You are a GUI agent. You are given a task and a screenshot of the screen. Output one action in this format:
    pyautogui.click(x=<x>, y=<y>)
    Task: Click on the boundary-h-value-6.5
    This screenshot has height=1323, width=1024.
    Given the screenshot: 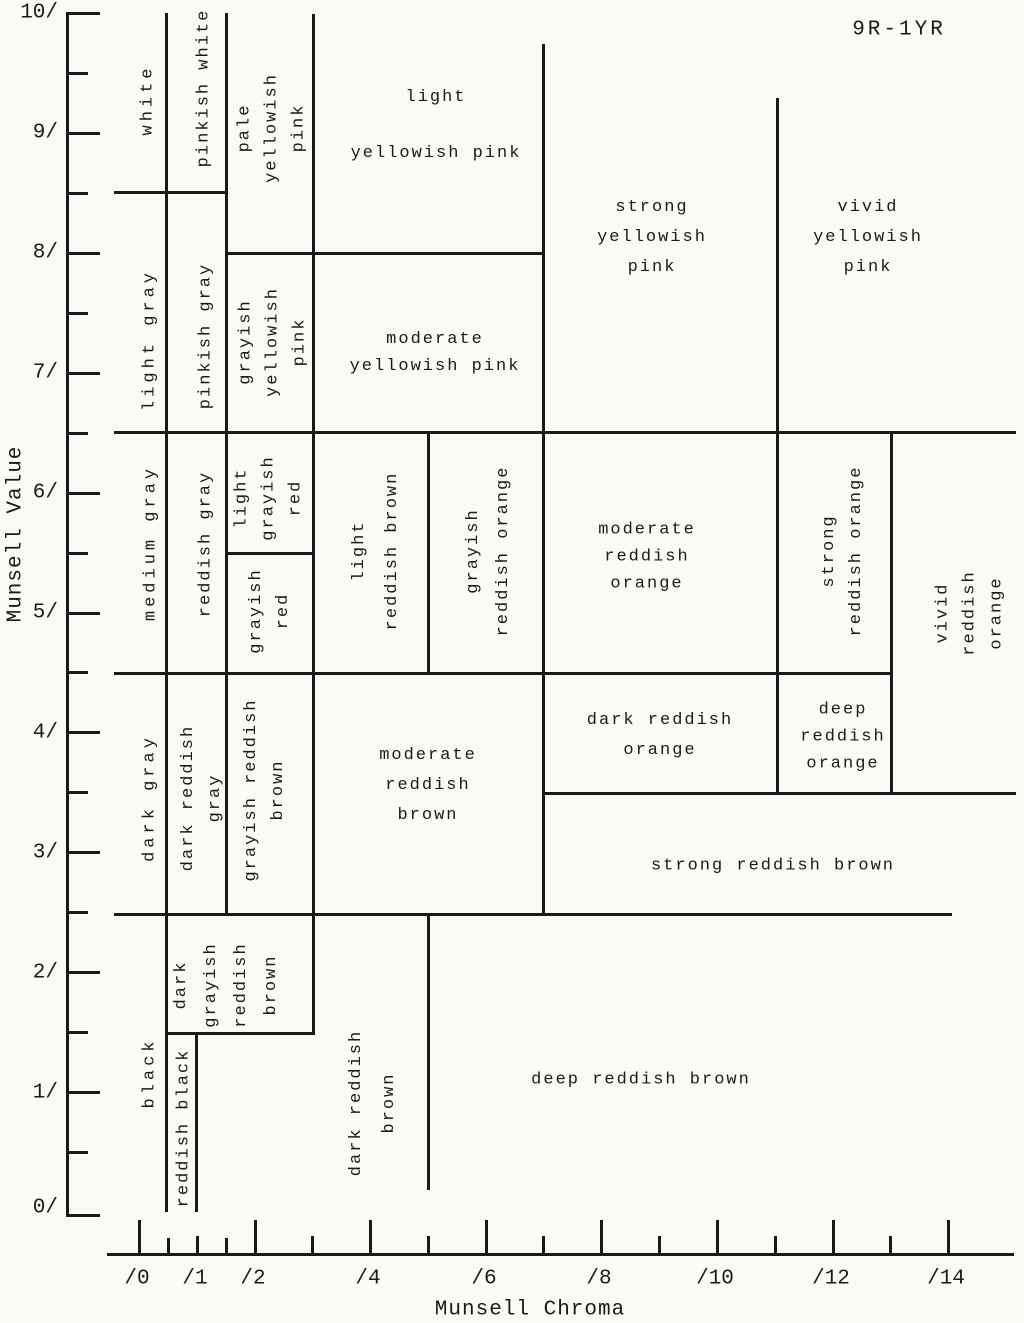 What is the action you would take?
    pyautogui.click(x=565, y=432)
    